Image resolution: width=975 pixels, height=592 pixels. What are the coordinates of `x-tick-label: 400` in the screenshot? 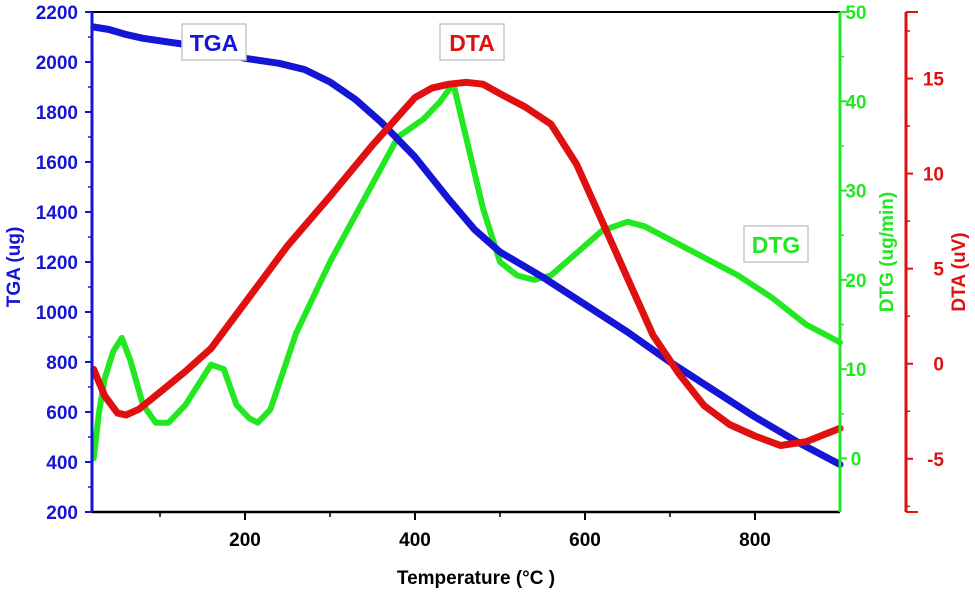 It's located at (415, 540).